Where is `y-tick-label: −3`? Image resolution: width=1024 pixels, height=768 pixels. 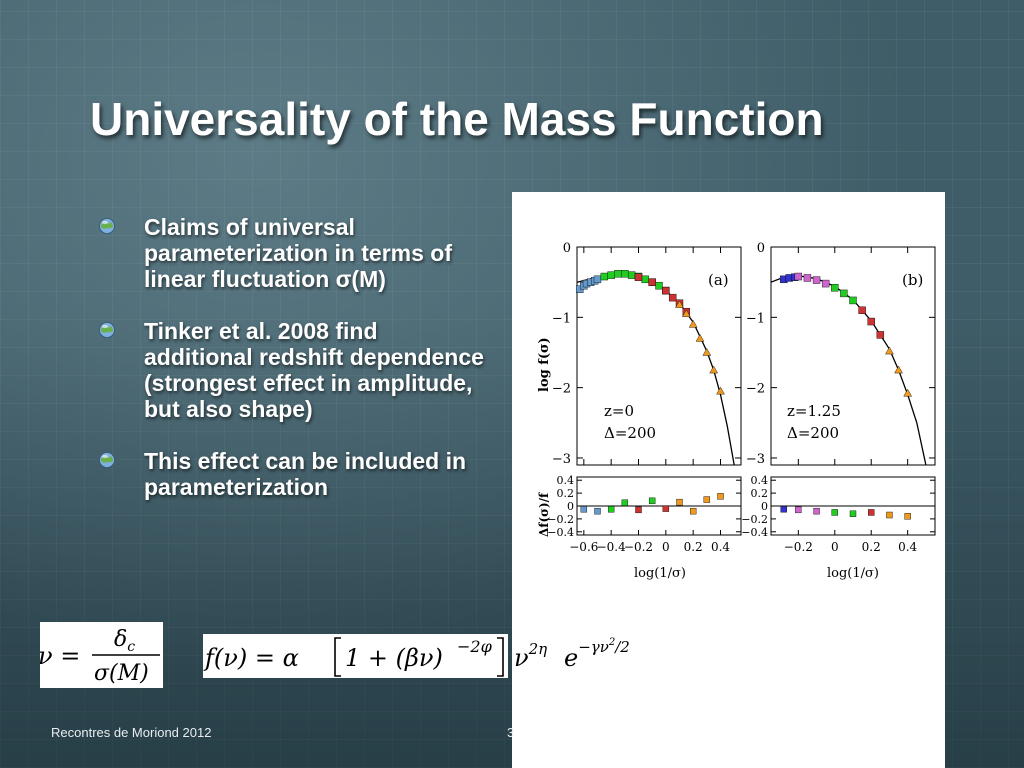 y-tick-label: −3 is located at coordinates (561, 459).